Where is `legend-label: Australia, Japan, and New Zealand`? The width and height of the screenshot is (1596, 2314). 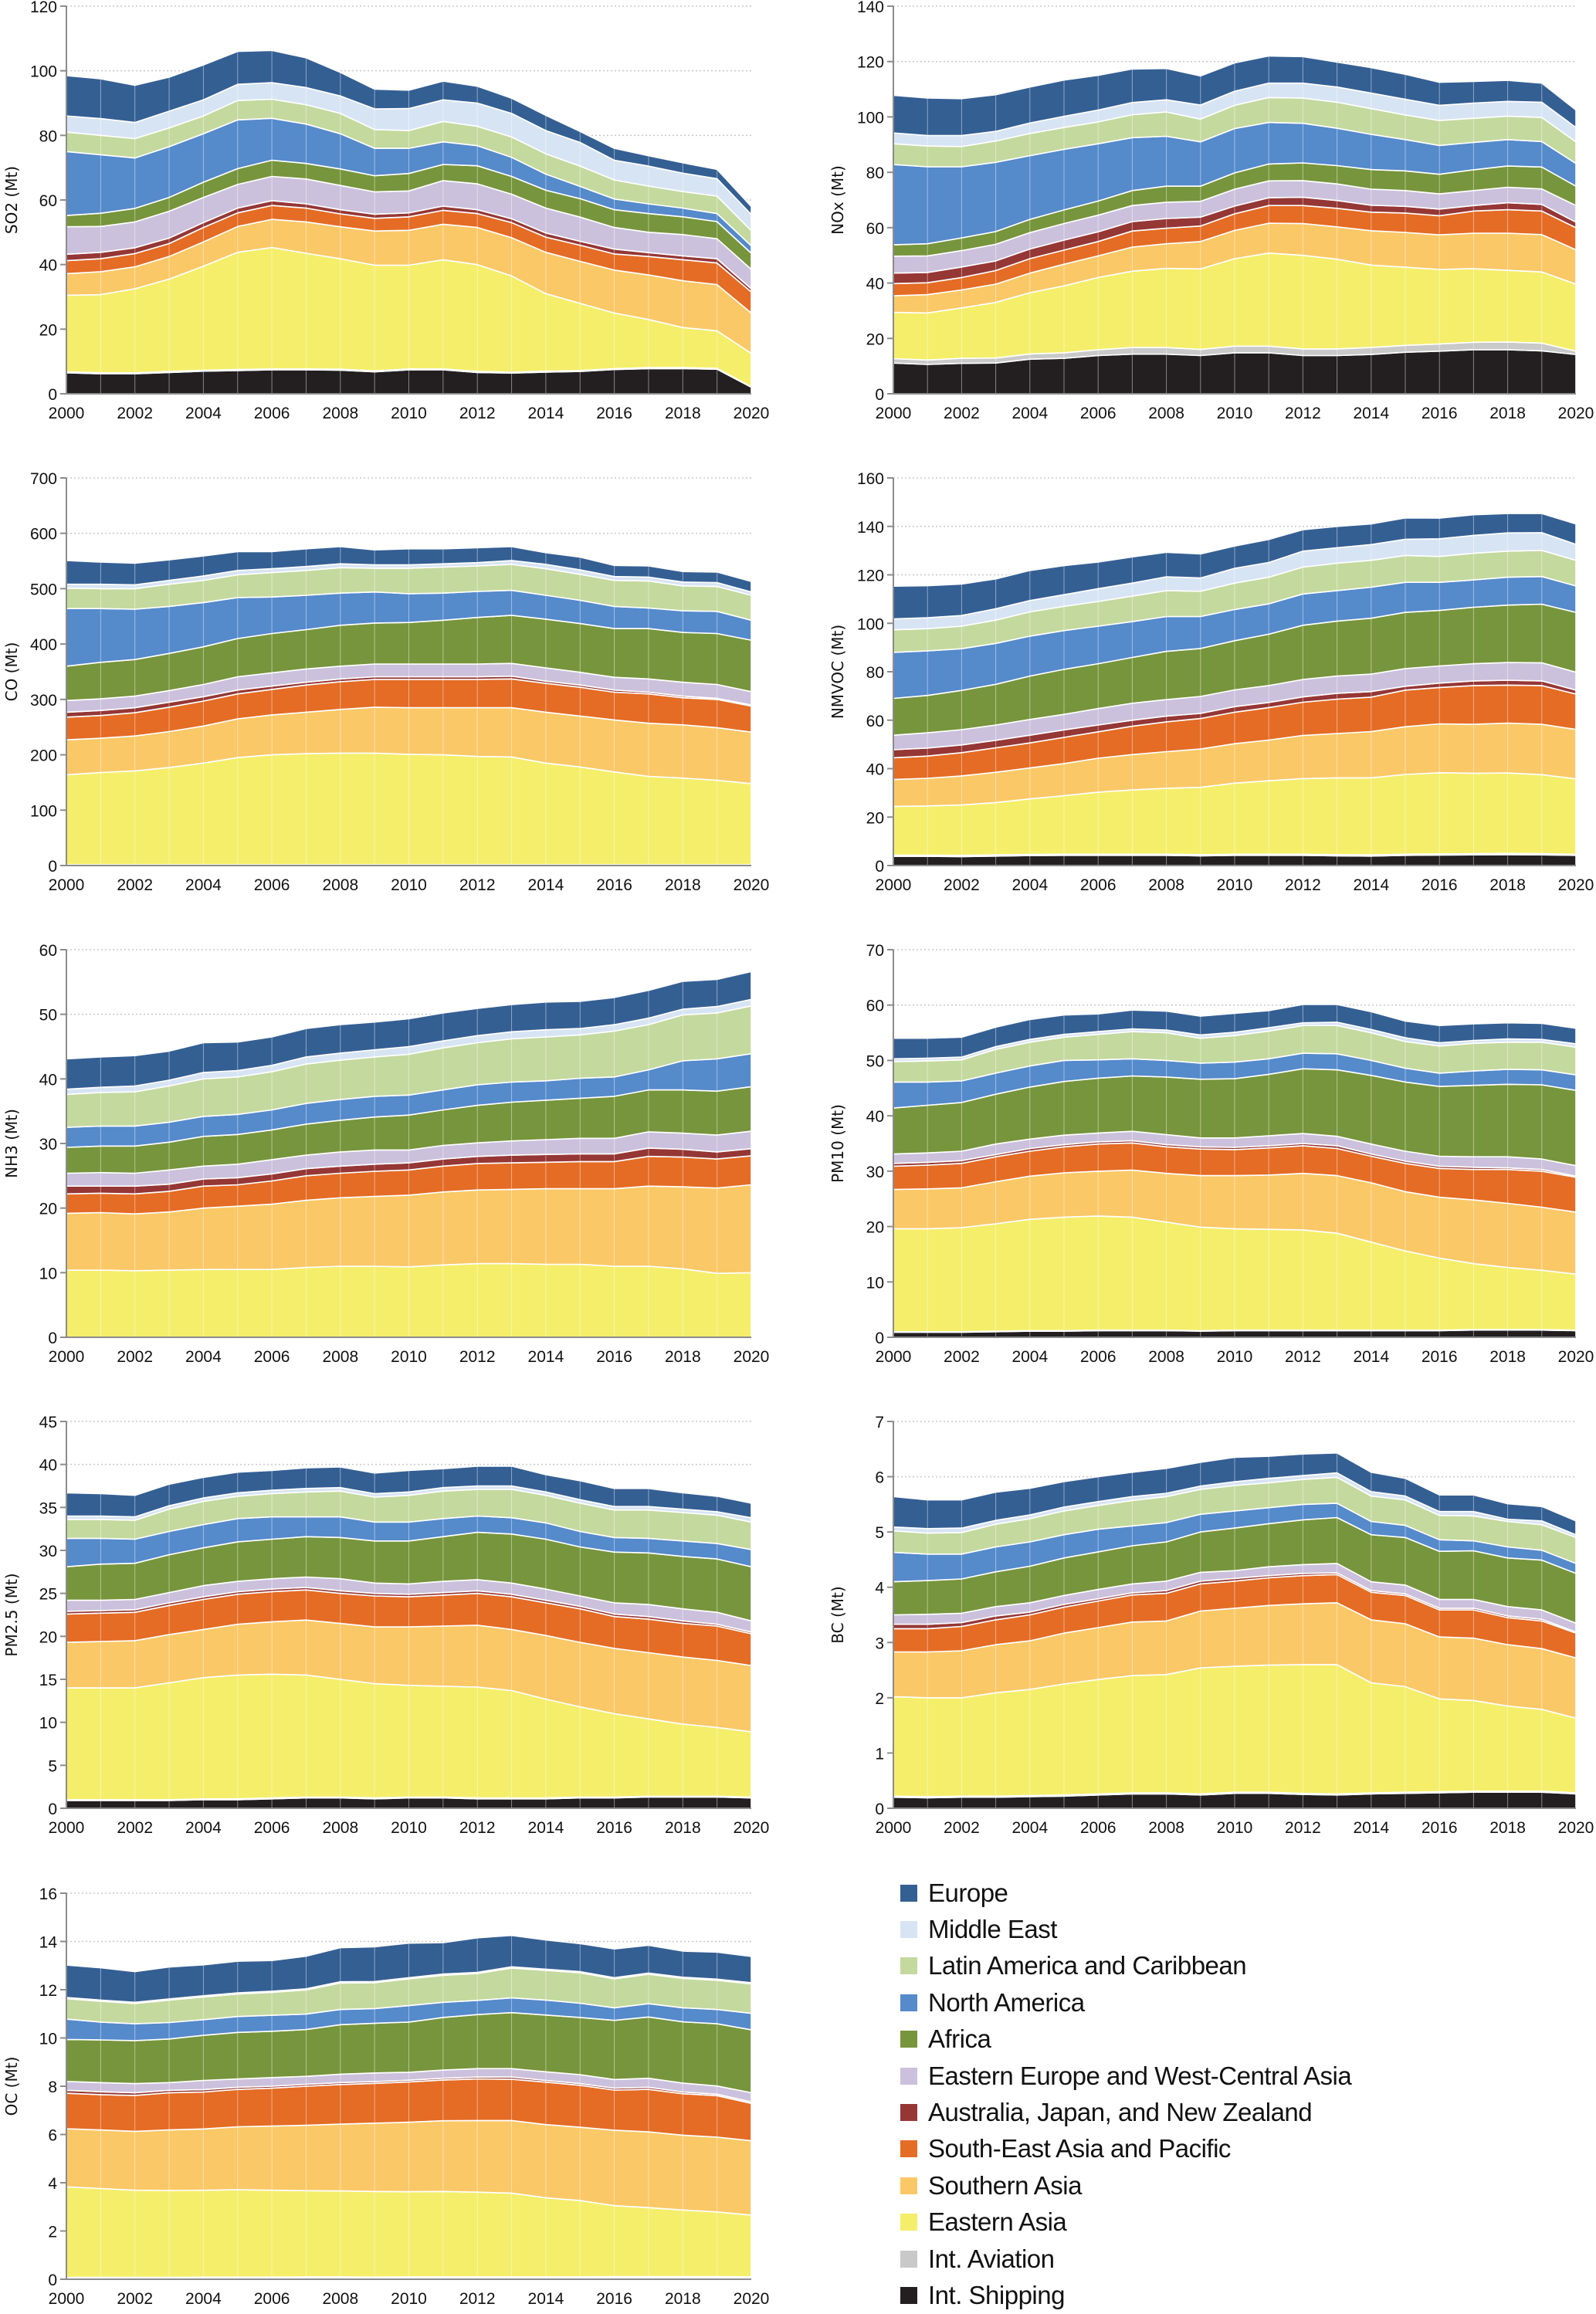
legend-label: Australia, Japan, and New Zealand is located at coordinates (1120, 2113).